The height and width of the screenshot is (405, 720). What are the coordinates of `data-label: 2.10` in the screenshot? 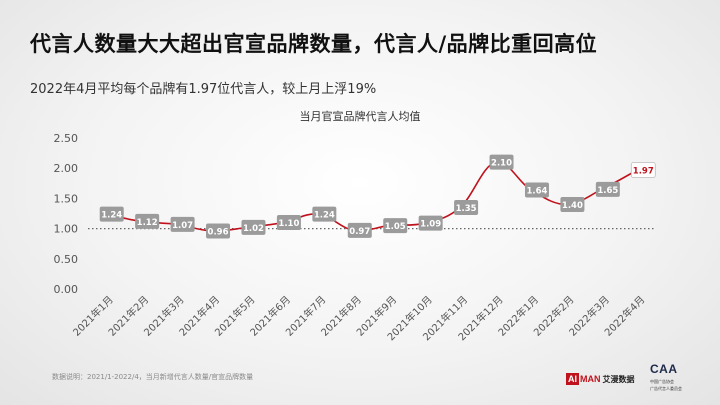 It's located at (501, 162).